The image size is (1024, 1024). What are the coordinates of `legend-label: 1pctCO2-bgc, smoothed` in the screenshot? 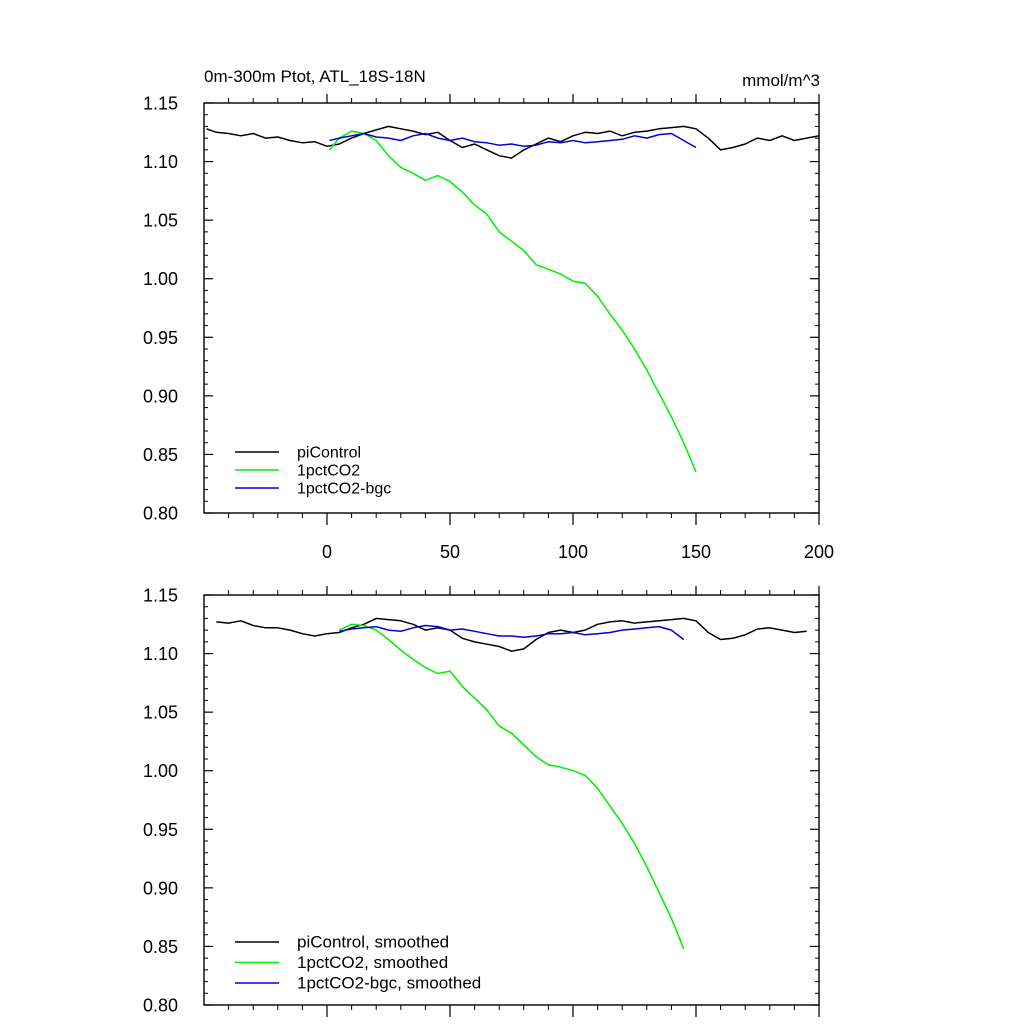 It's located at (389, 983).